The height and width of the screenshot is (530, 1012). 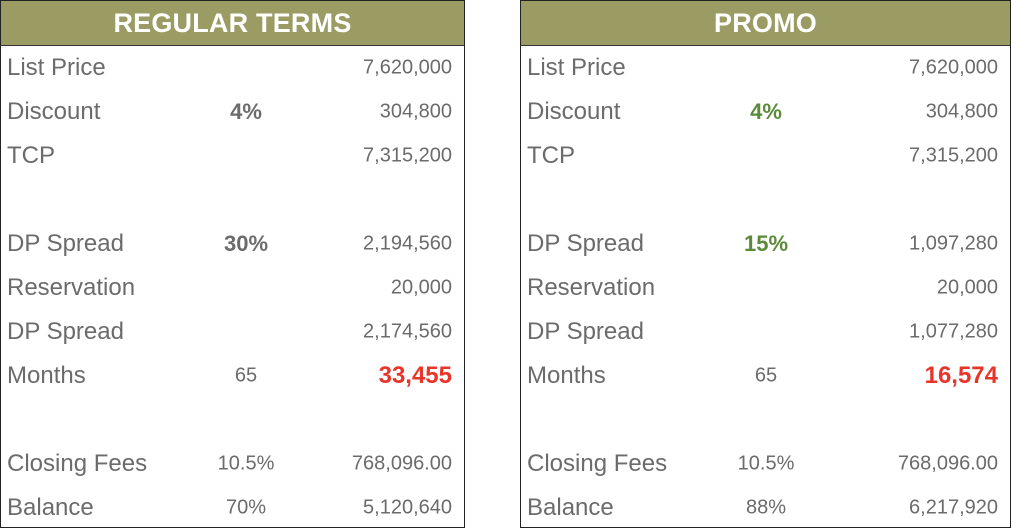 What do you see at coordinates (246, 243) in the screenshot?
I see `row-rate: 30%` at bounding box center [246, 243].